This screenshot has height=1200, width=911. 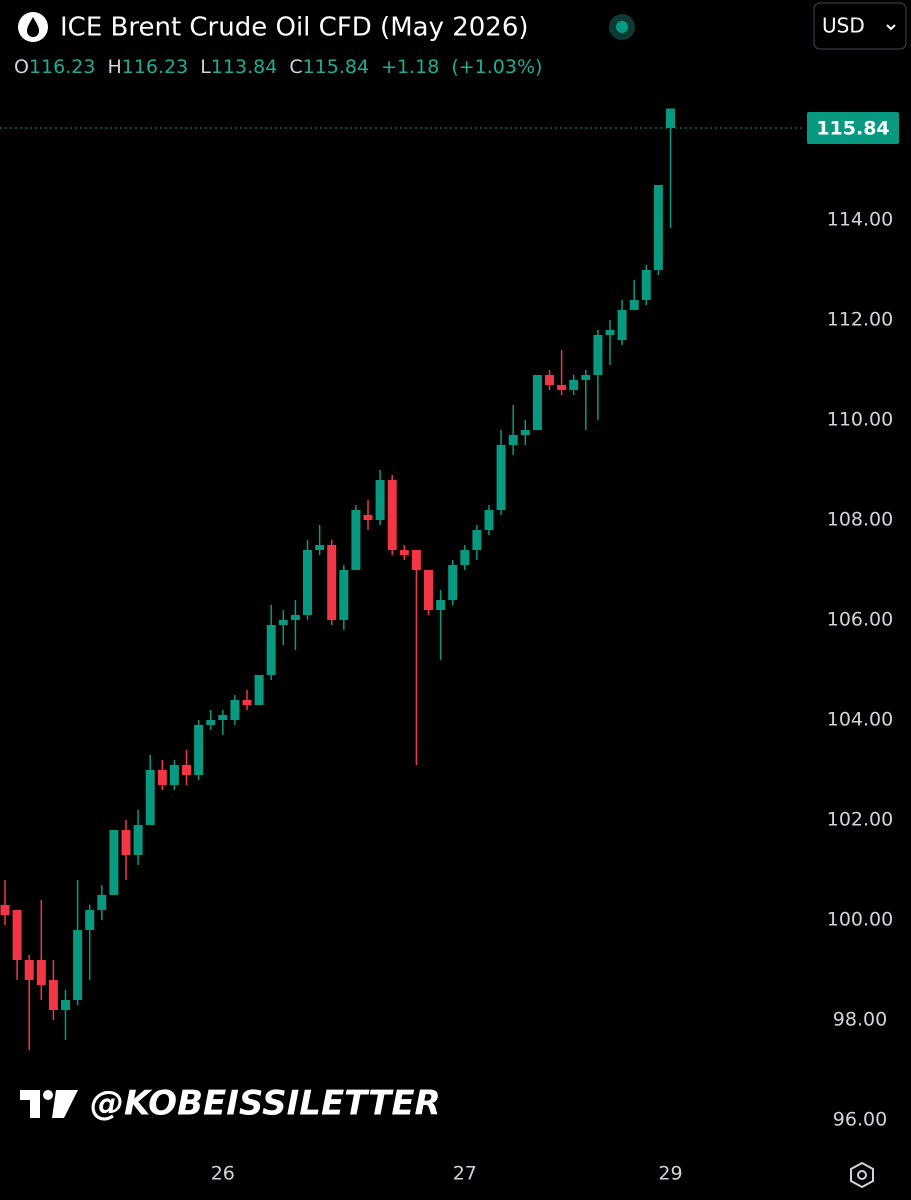 What do you see at coordinates (891, 27) in the screenshot?
I see `dropdown-arrow` at bounding box center [891, 27].